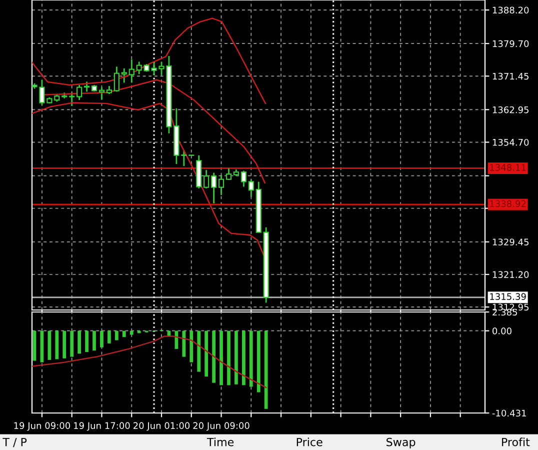 The height and width of the screenshot is (450, 538). Describe the element at coordinates (504, 312) in the screenshot. I see `y-tick-label: 2.385` at that location.